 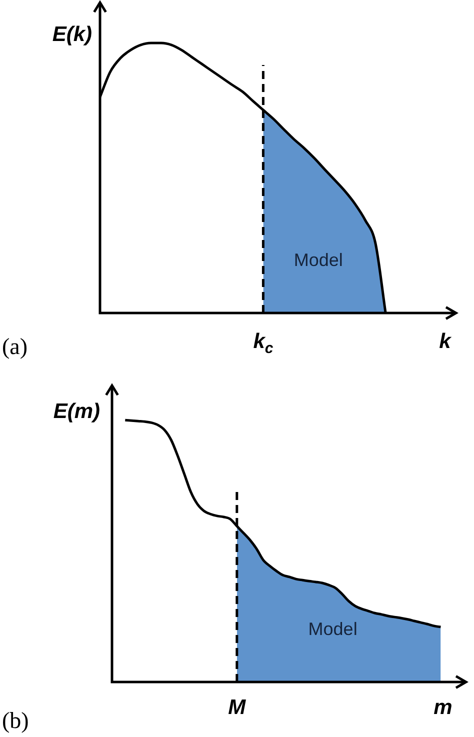 What do you see at coordinates (237, 707) in the screenshot?
I see `text: M` at bounding box center [237, 707].